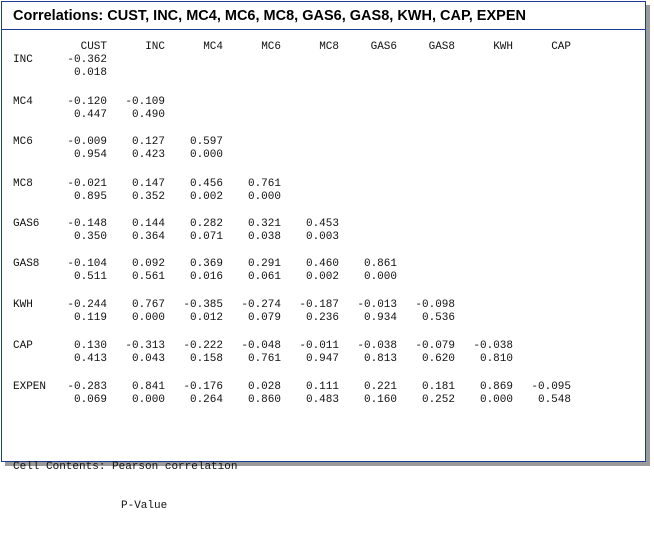 This screenshot has width=654, height=539. What do you see at coordinates (26, 224) in the screenshot?
I see `row-label-gas6: GAS6` at bounding box center [26, 224].